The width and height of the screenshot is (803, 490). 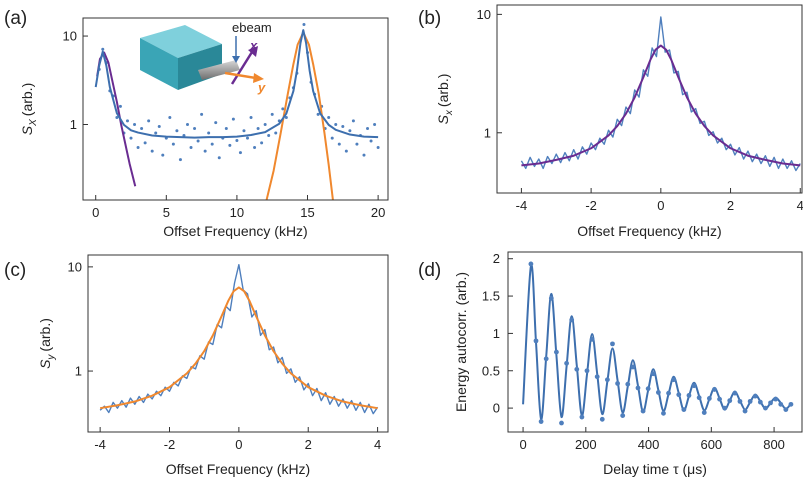 What do you see at coordinates (47, 343) in the screenshot?
I see `y-axis-label: Sy (arb.)` at bounding box center [47, 343].